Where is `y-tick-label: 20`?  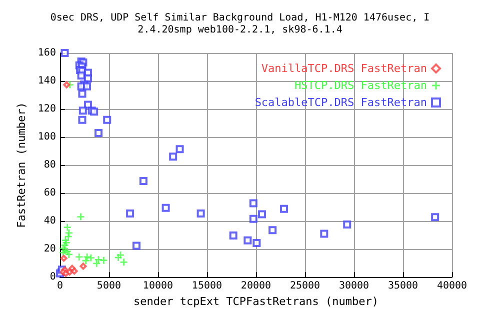
y-tick-label: 20 is located at coordinates (50, 249).